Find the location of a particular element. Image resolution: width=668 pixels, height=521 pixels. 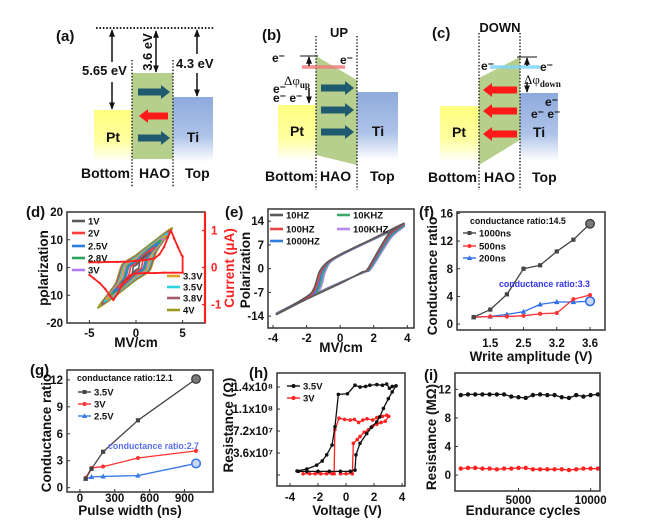

barrier-change-label: Δφup is located at coordinates (297, 81).